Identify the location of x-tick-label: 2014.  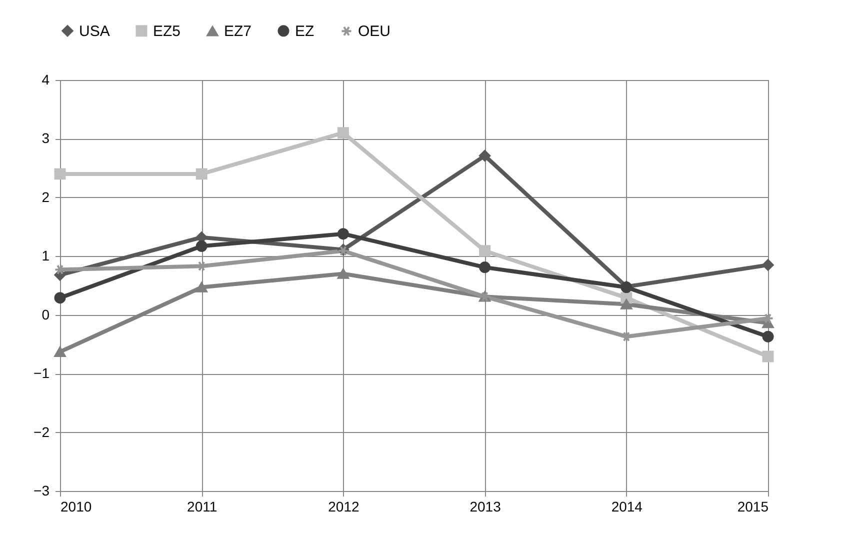
(627, 506).